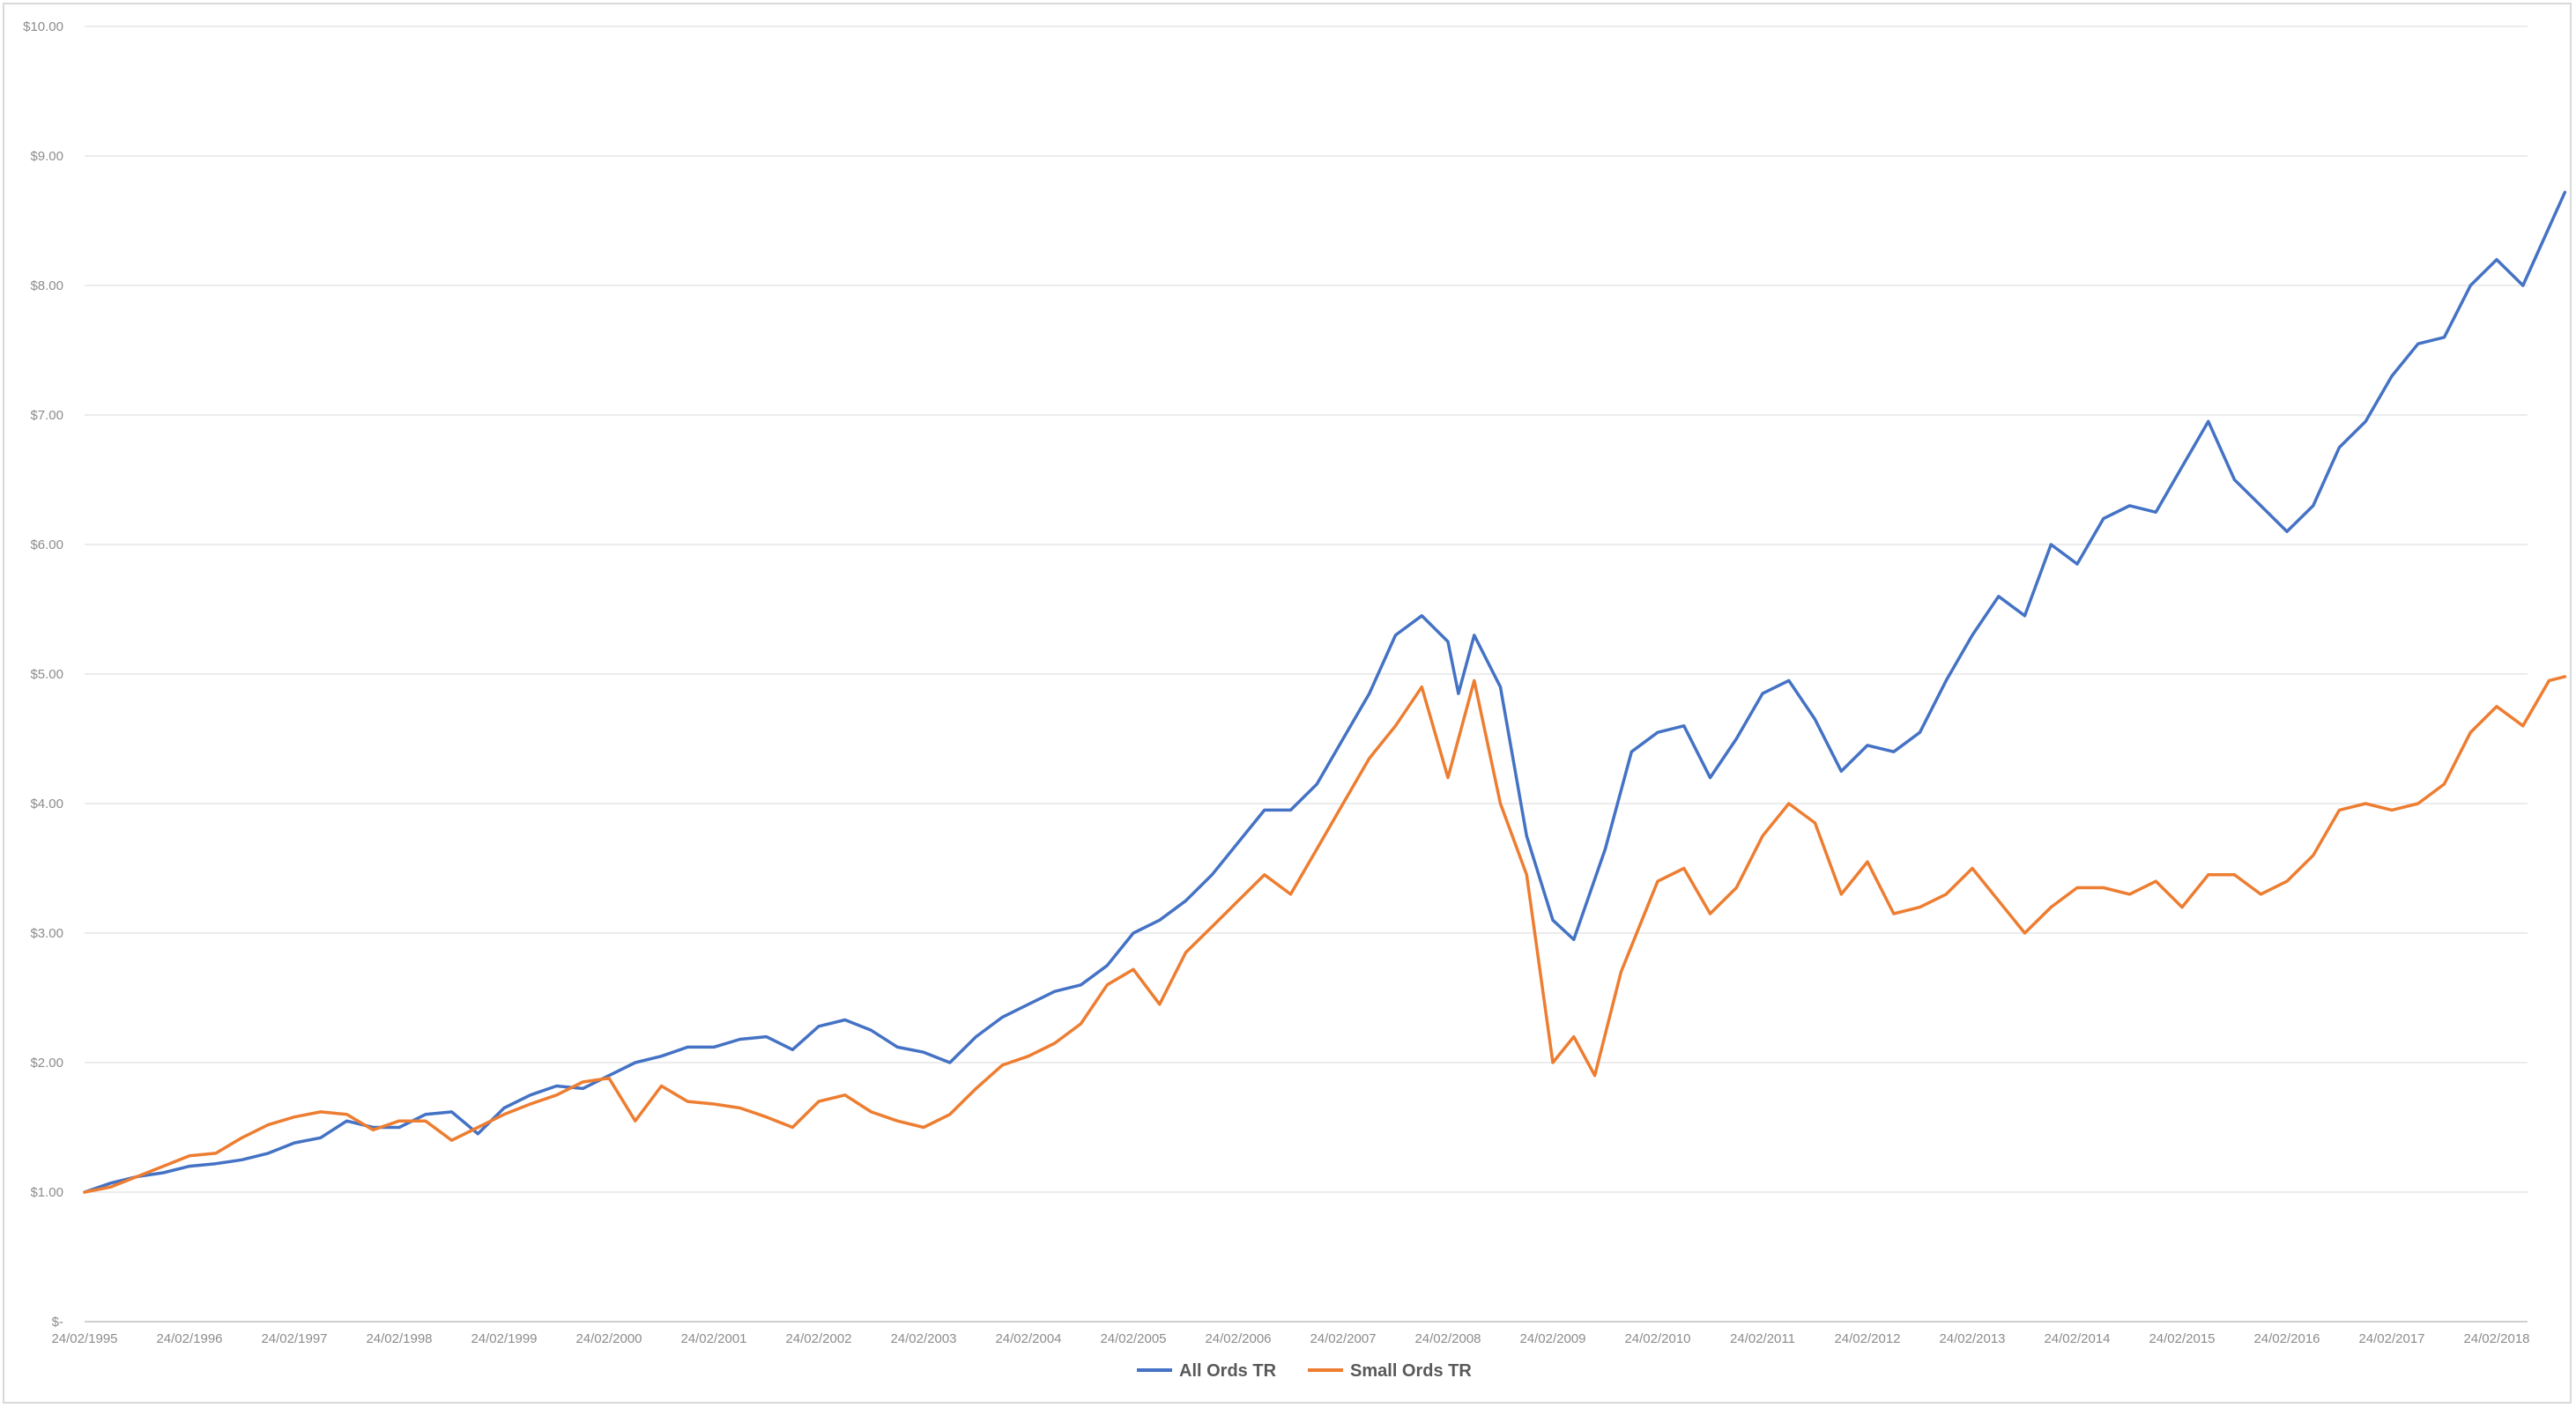 The height and width of the screenshot is (1408, 2576). Describe the element at coordinates (1972, 1339) in the screenshot. I see `x-tick-label: 24/02/2013` at that location.